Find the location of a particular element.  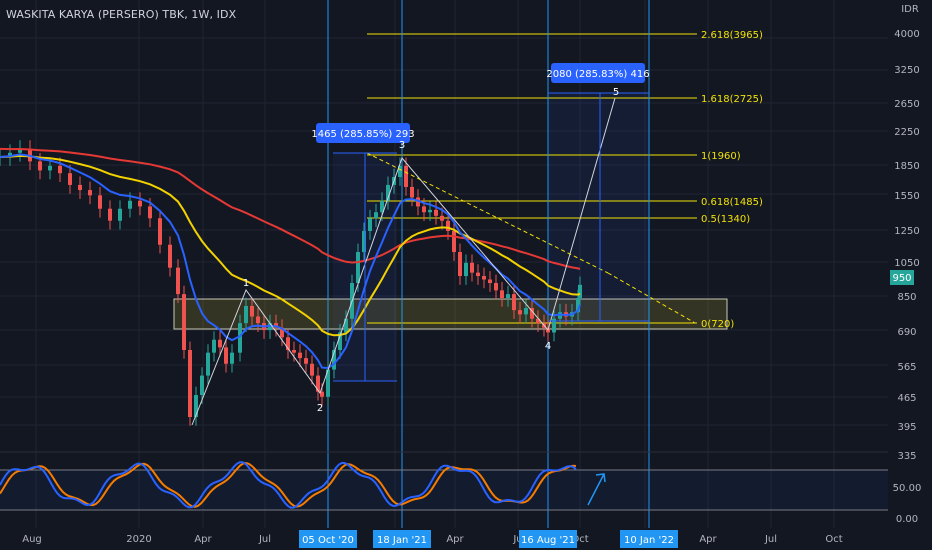

stoch-band is located at coordinates (444, 490).